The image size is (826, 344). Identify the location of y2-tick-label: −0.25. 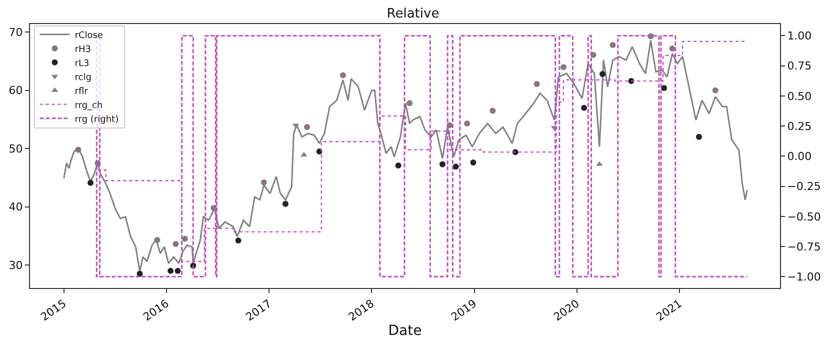
(804, 187).